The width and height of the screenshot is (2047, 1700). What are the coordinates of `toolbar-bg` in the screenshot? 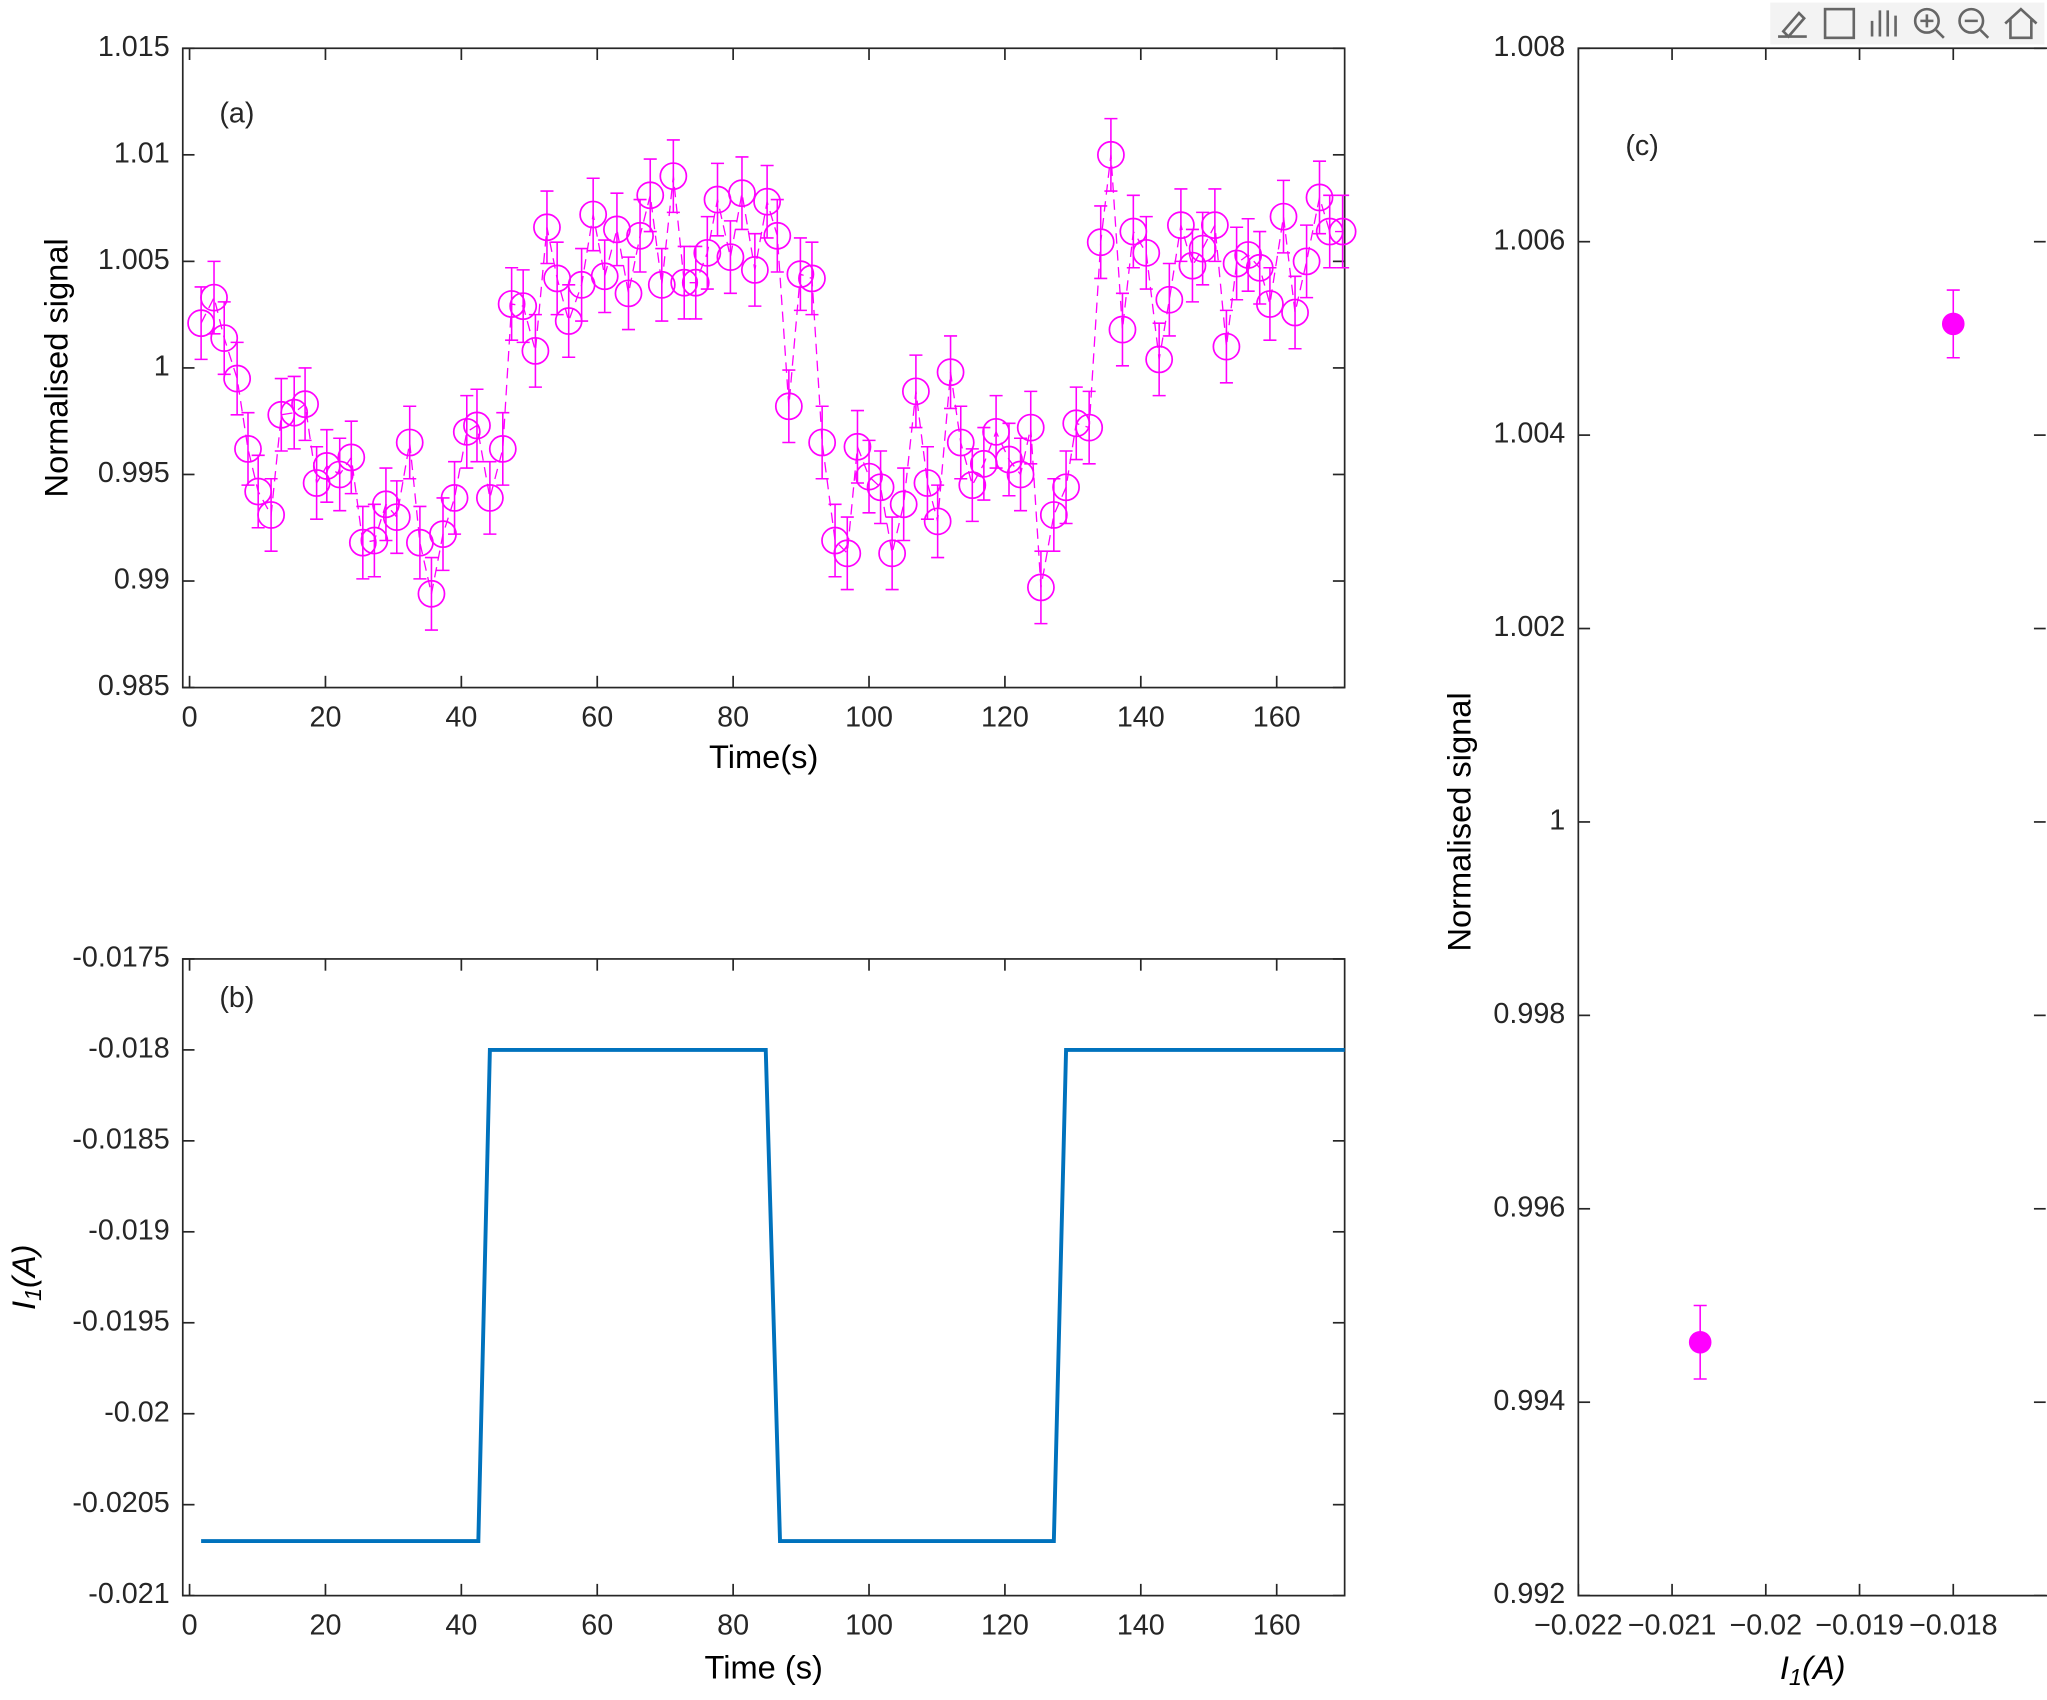 It's located at (1907, 23).